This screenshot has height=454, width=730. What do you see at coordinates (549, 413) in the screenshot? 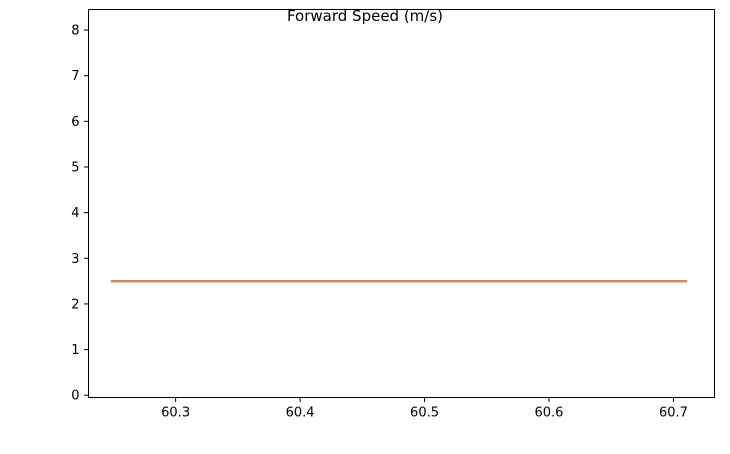
I see `x-tick-label: 60.6` at bounding box center [549, 413].